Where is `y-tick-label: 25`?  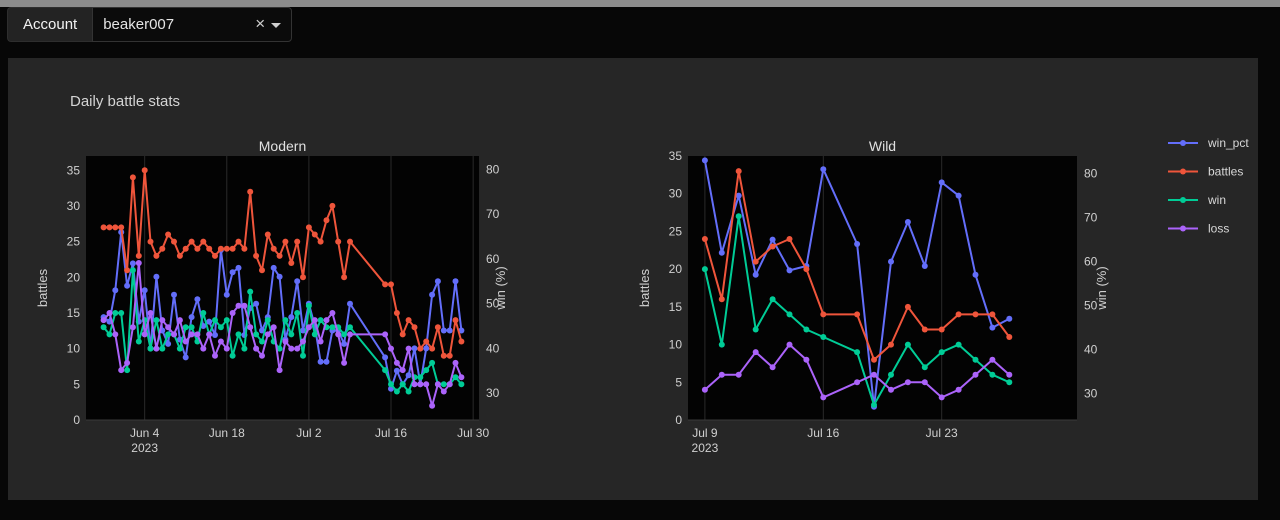 y-tick-label: 25 is located at coordinates (676, 231).